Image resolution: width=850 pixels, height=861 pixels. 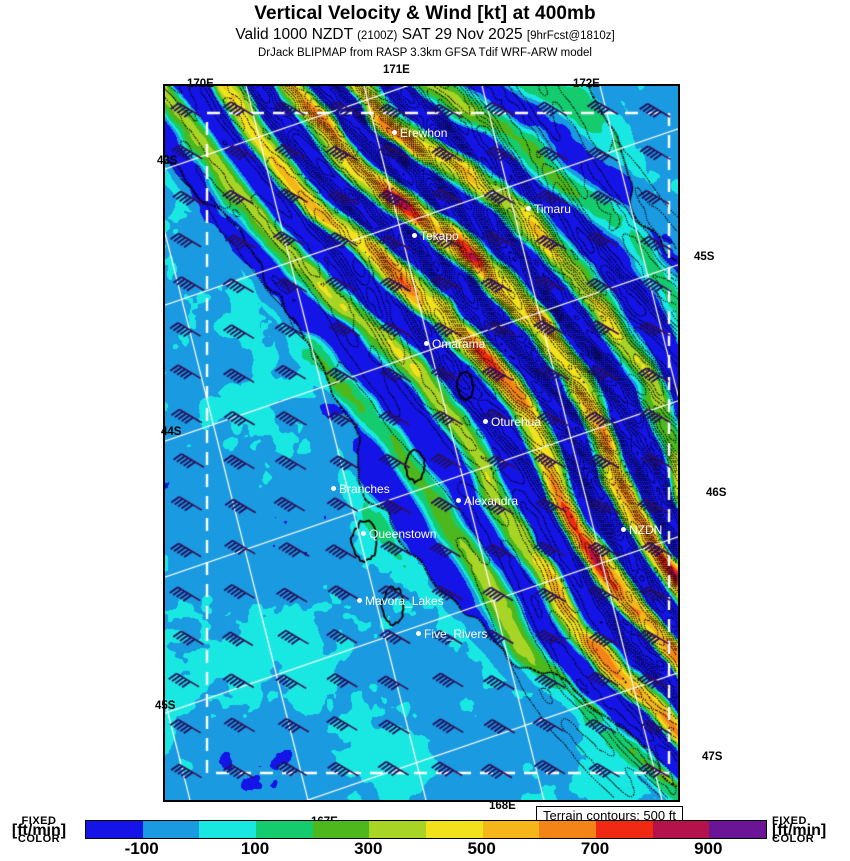 I want to click on colorbar-fixed-label-right: FIXED, so click(x=789, y=821).